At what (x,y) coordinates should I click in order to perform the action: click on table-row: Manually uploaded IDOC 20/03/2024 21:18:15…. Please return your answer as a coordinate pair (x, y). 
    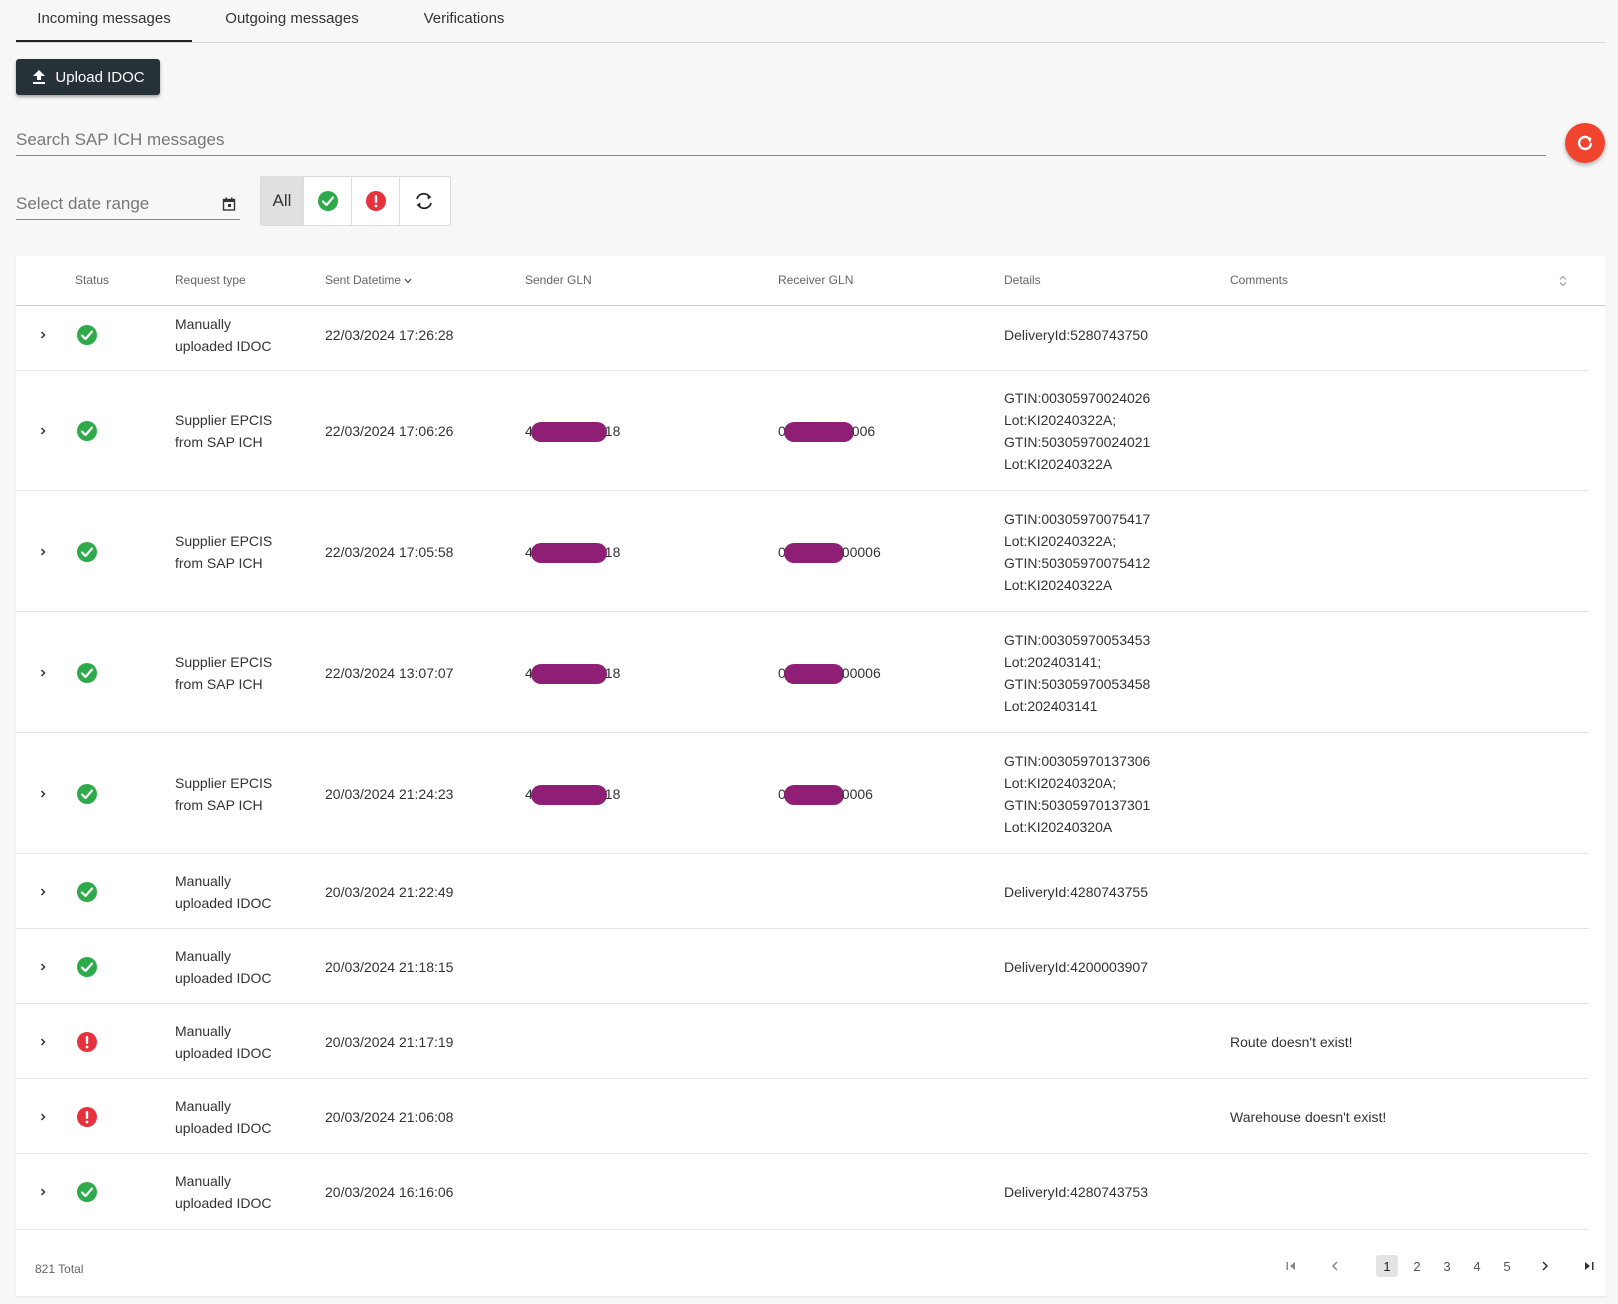
    Looking at the image, I should click on (802, 966).